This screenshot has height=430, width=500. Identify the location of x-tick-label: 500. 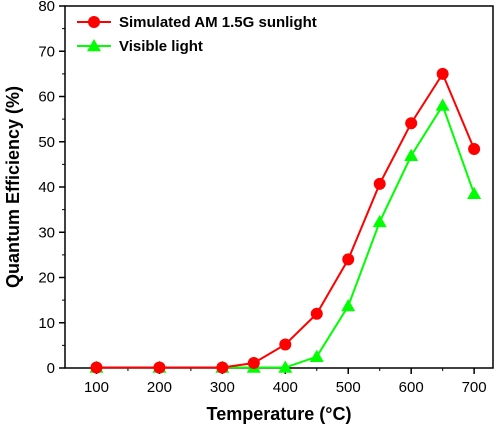
(348, 387).